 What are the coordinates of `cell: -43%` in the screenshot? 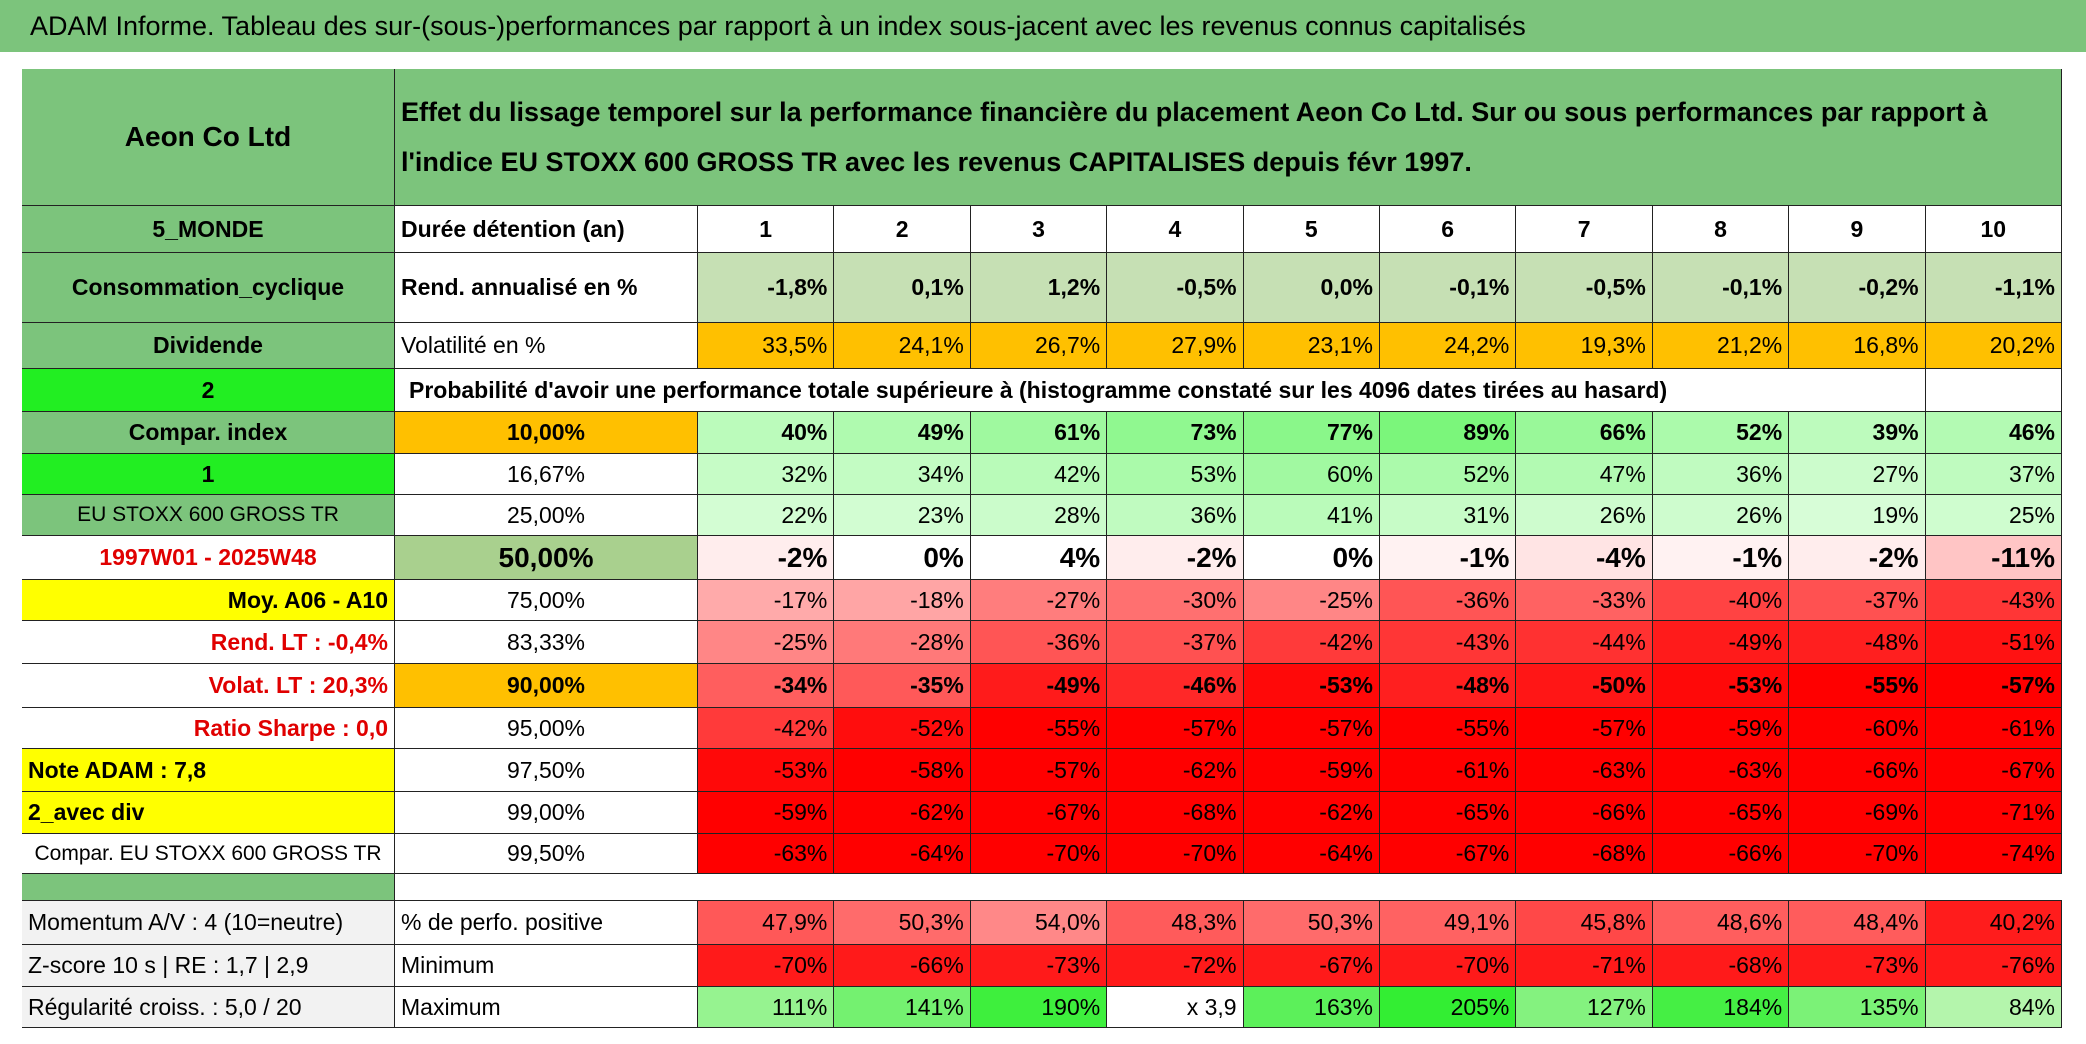 It's located at (1448, 642).